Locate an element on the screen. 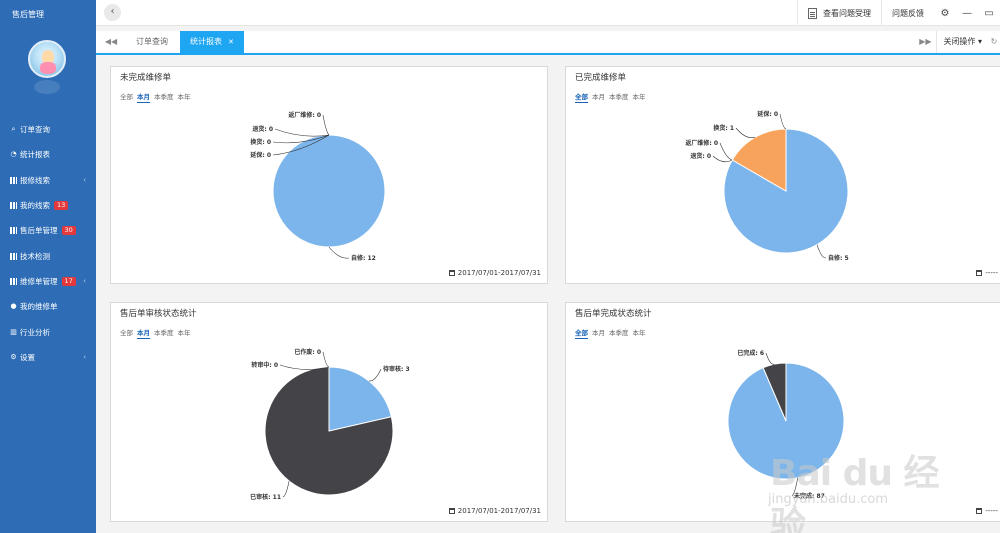 The image size is (1000, 533). refresh-icon: ↻ is located at coordinates (994, 41).